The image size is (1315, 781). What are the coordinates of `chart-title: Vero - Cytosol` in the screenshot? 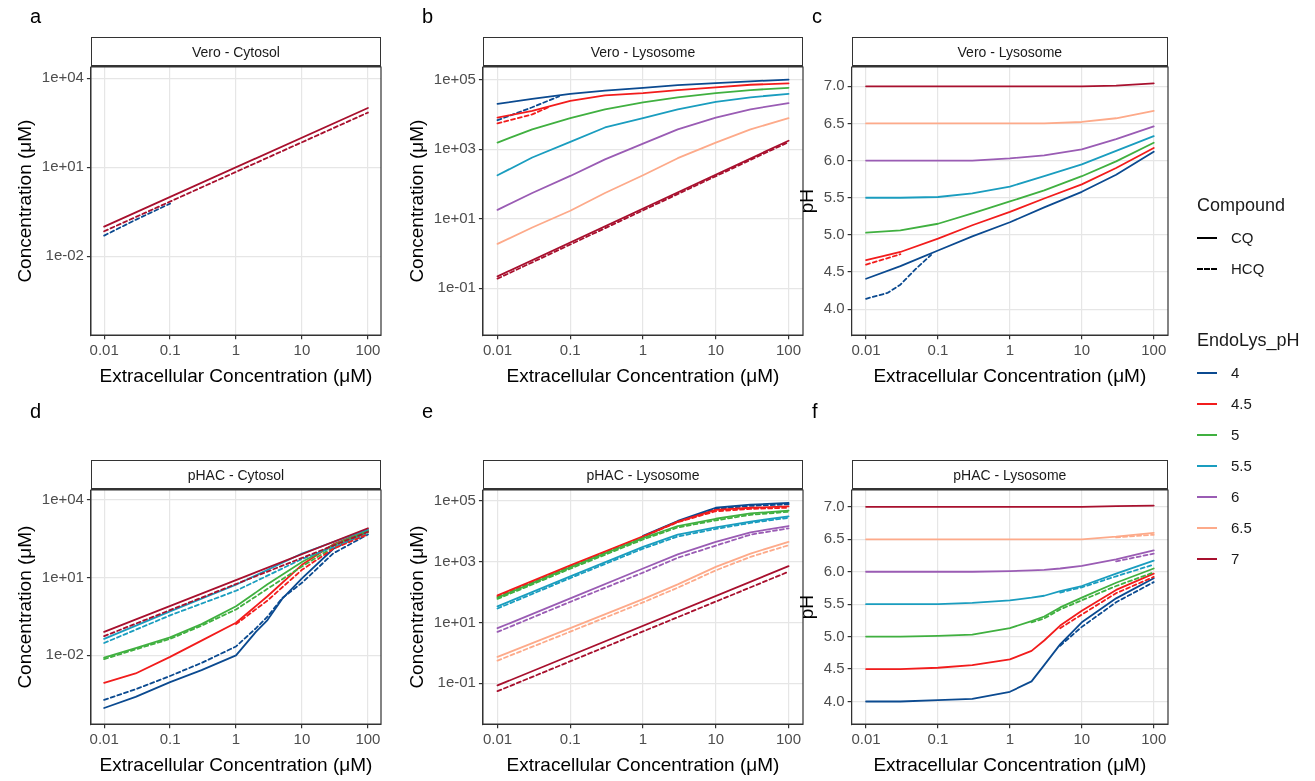 It's located at (235, 52).